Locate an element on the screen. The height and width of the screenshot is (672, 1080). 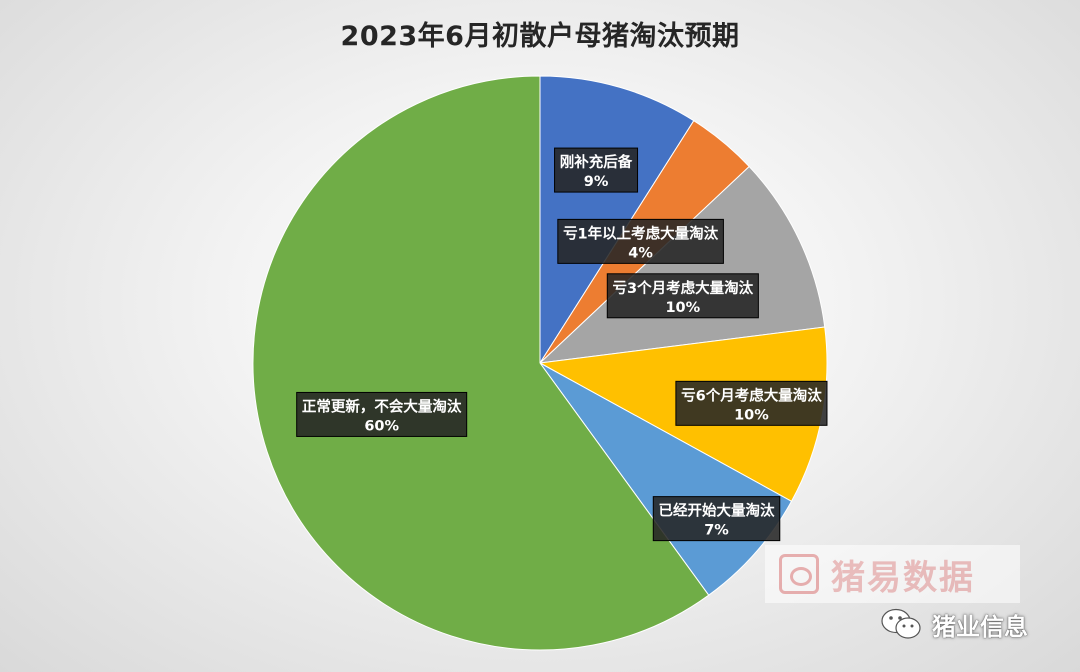
slice-percent-label: 60% is located at coordinates (381, 426).